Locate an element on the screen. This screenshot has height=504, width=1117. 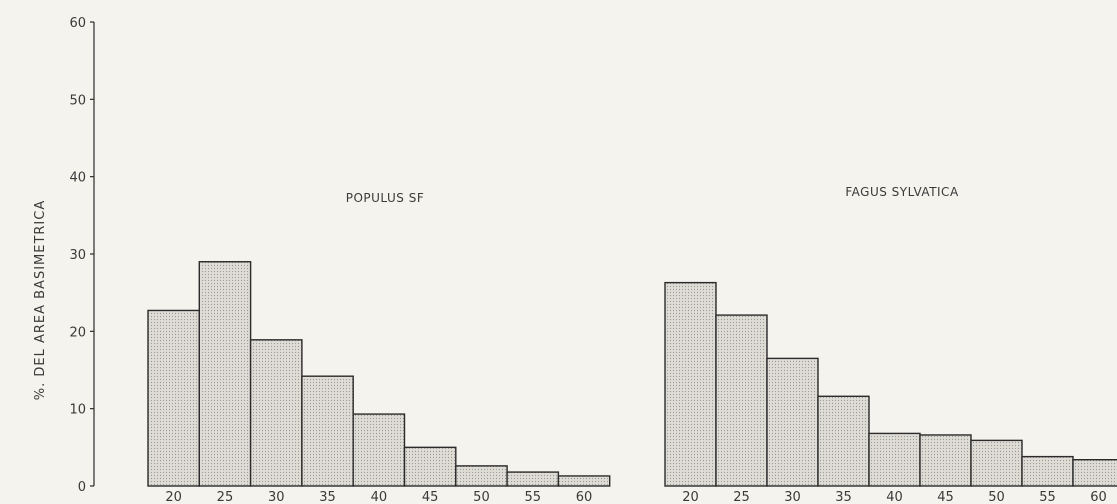
panel-title: FAGUS SYLVATICA is located at coordinates (902, 192).